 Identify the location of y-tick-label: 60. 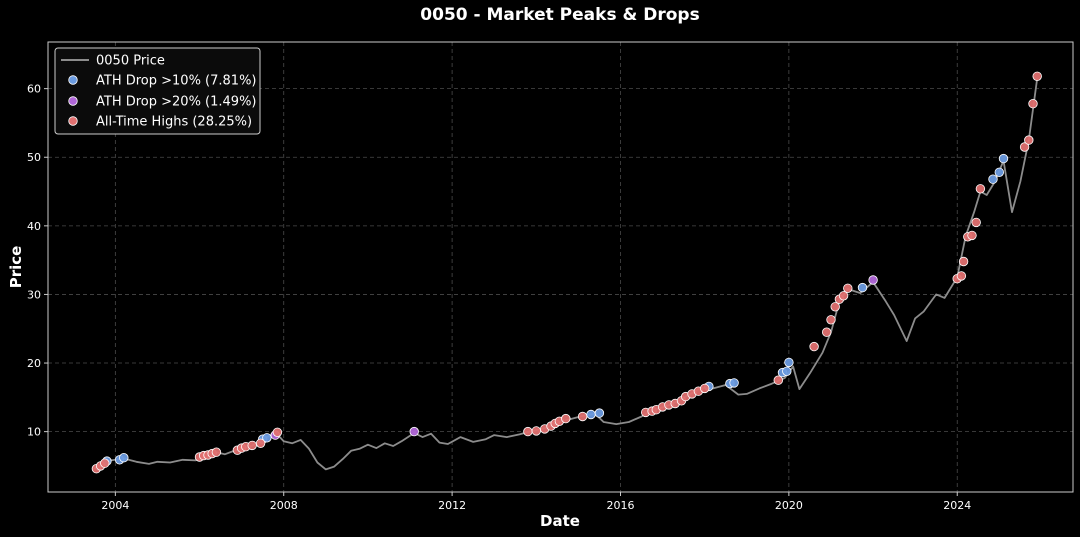
(34, 89).